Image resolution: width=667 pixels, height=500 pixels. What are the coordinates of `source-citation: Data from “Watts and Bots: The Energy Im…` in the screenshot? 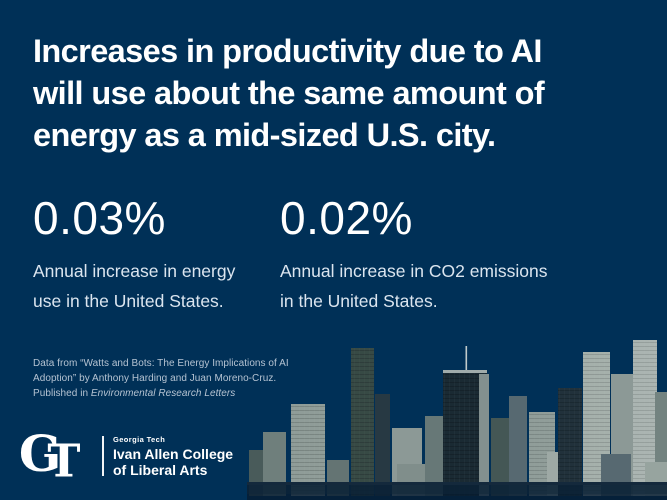 It's located at (161, 378).